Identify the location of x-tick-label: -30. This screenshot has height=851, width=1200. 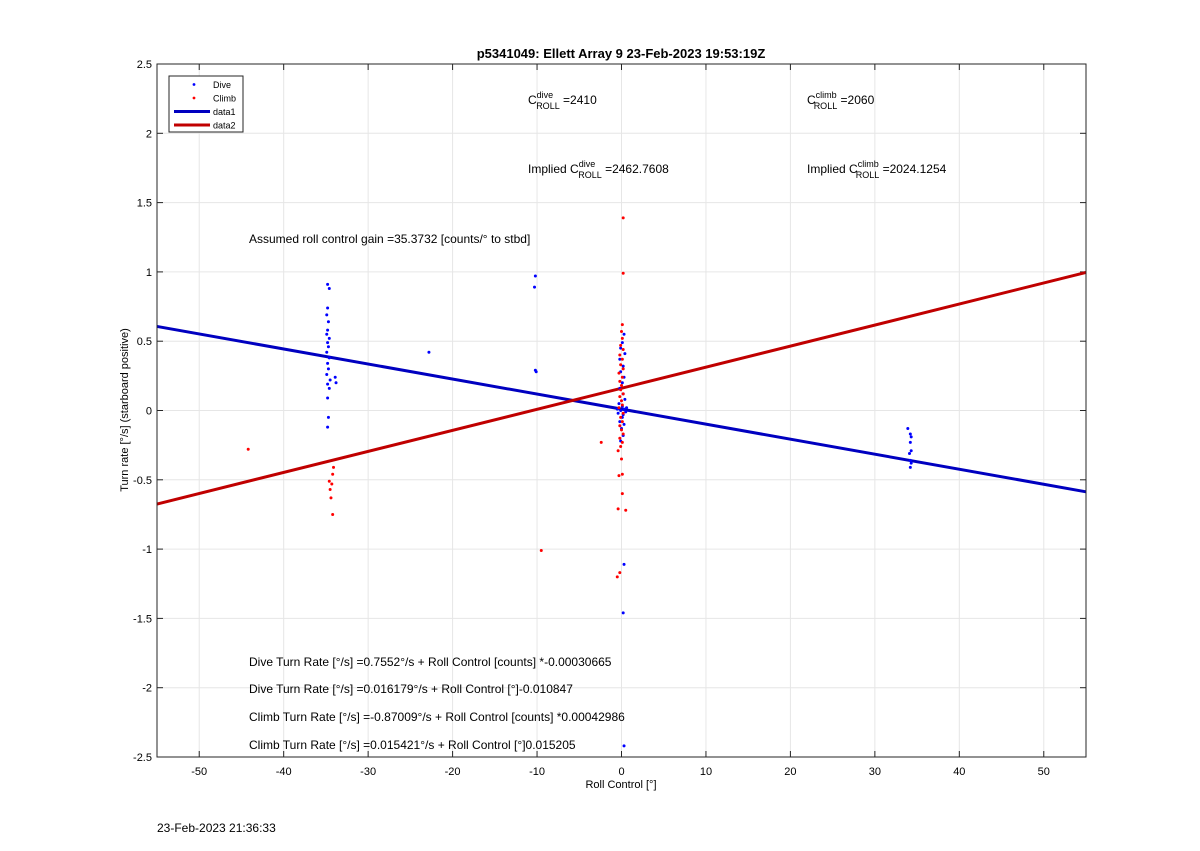
(368, 772).